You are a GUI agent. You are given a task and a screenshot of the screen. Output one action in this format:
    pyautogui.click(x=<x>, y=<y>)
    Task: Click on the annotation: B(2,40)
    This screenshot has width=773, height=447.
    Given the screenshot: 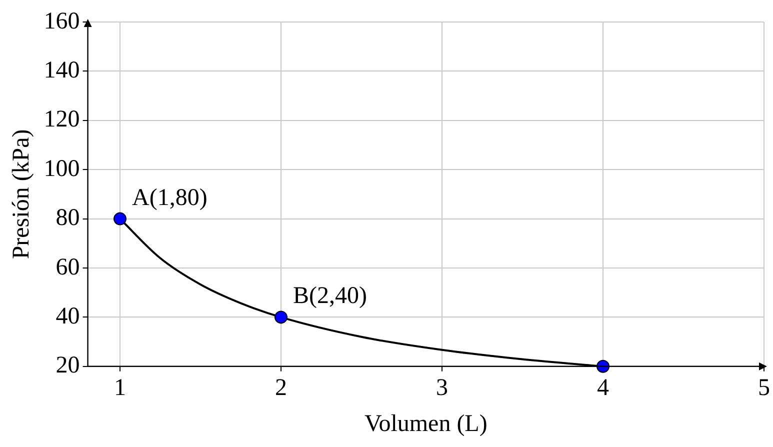 What is the action you would take?
    pyautogui.click(x=330, y=296)
    